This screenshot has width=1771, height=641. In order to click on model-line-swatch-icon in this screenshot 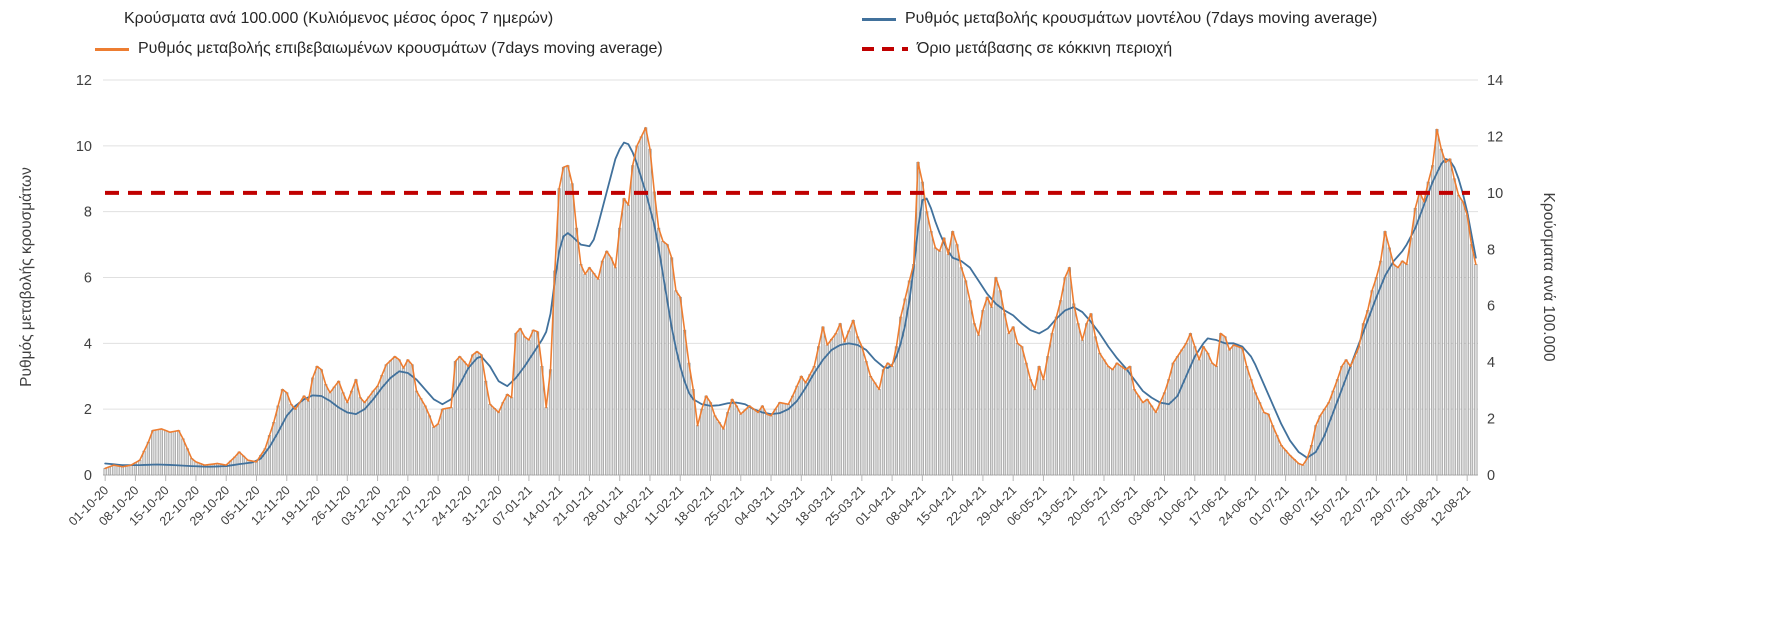, I will do `click(879, 19)`.